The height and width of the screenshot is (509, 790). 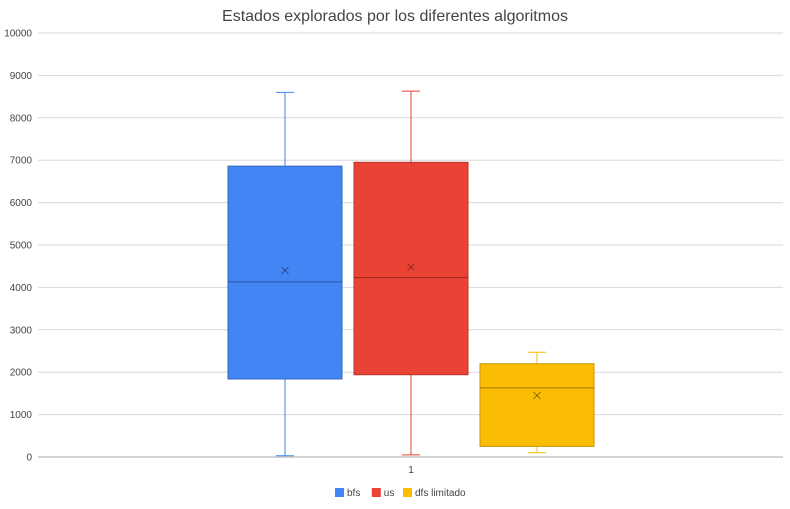 What do you see at coordinates (21, 76) in the screenshot?
I see `y-tick-label: 9000` at bounding box center [21, 76].